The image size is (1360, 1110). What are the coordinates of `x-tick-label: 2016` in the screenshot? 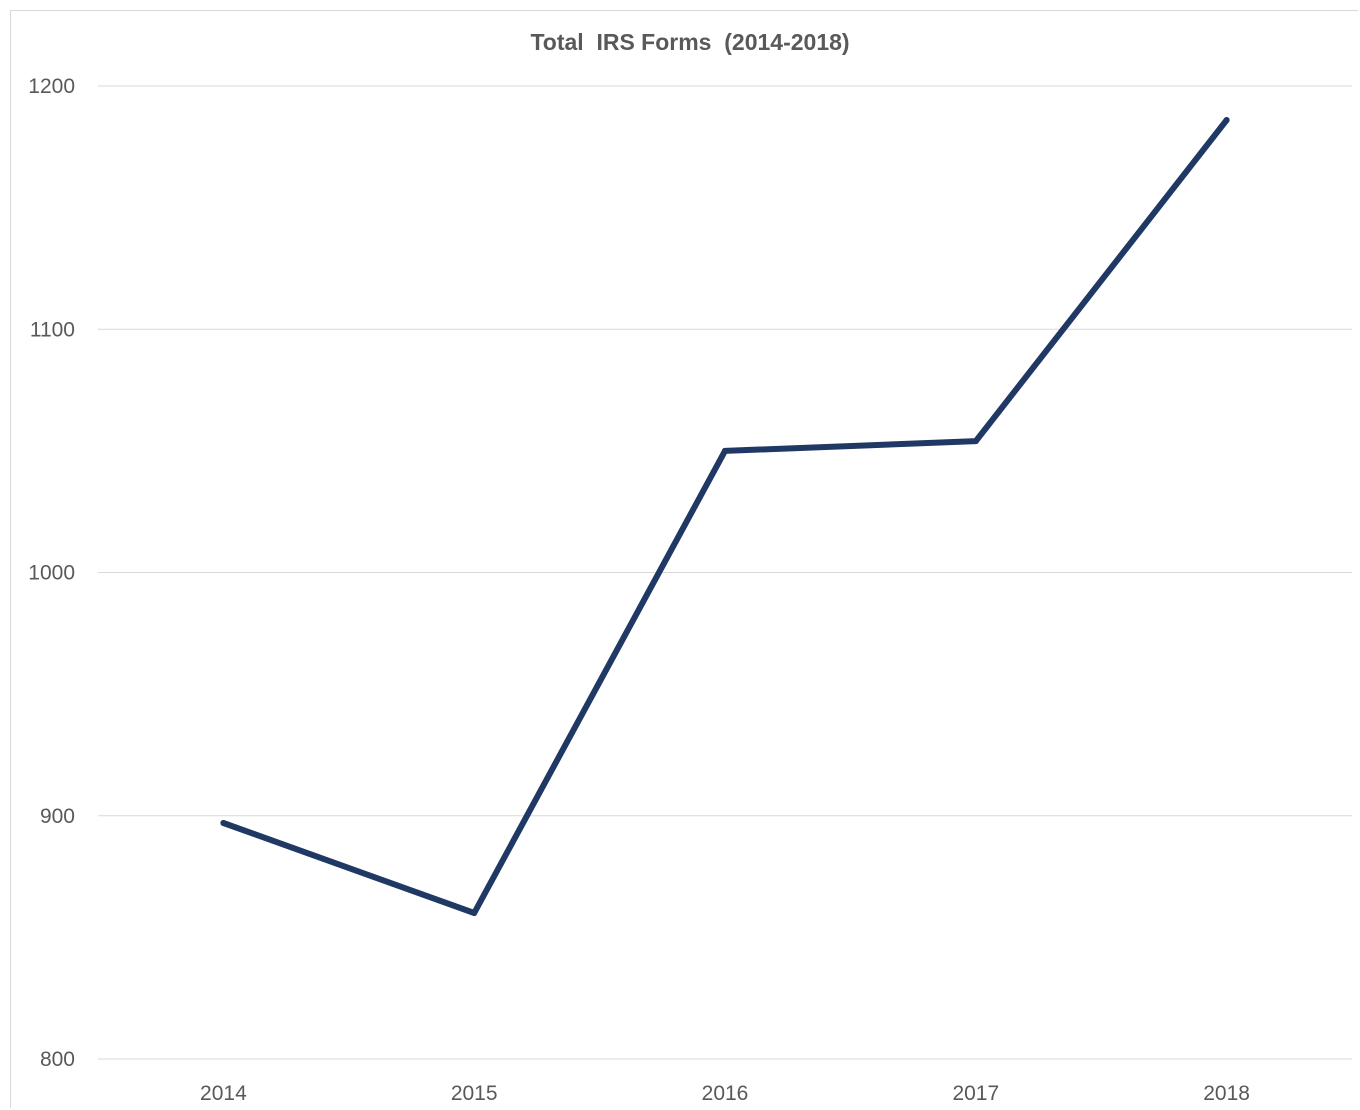 It's located at (725, 1093).